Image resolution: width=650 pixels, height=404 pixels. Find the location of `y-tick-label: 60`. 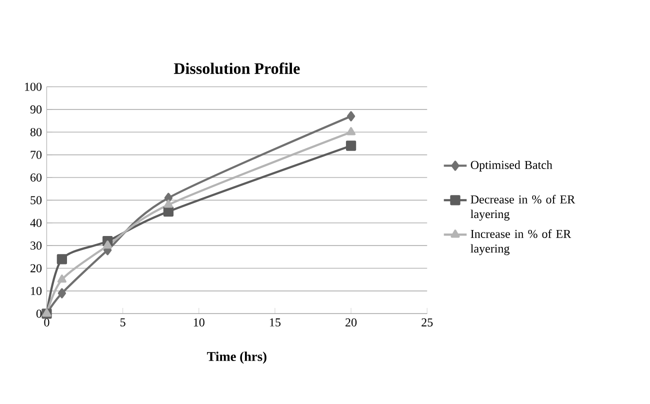

y-tick-label: 60 is located at coordinates (36, 177).